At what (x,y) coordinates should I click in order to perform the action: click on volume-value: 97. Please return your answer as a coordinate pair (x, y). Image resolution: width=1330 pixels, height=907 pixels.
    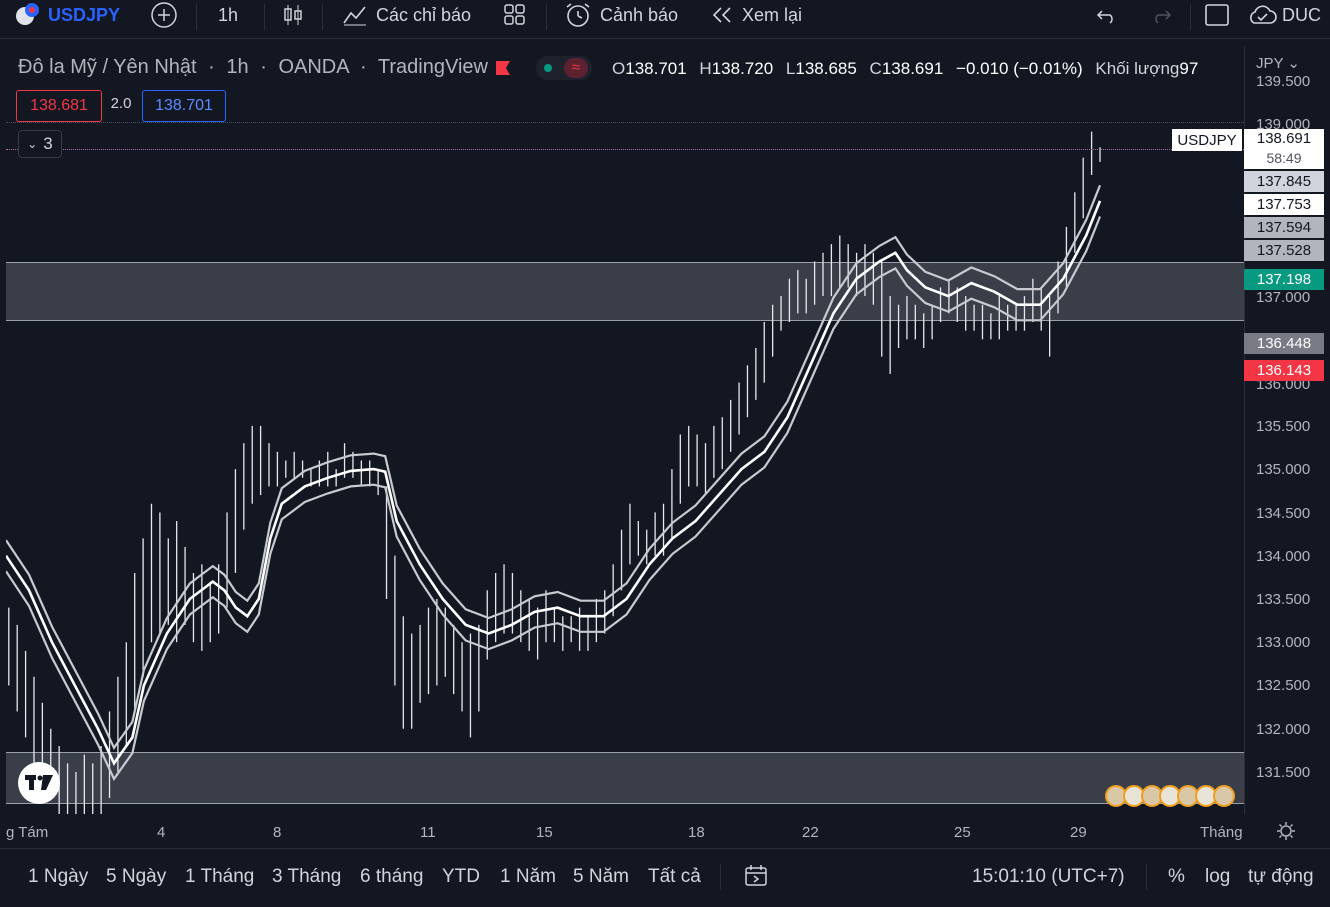
    Looking at the image, I should click on (1189, 68).